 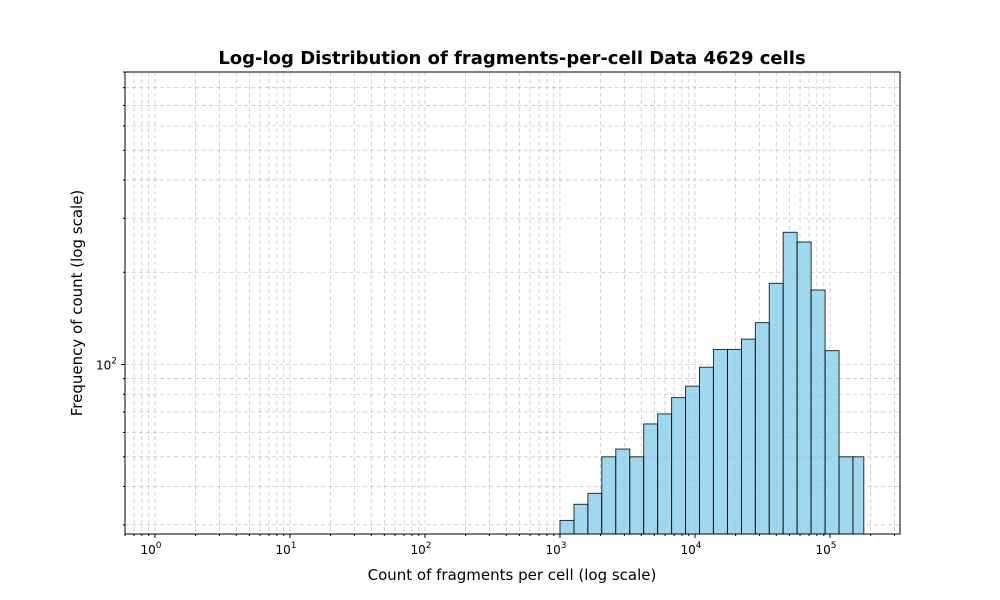 I want to click on x-tick-label: 10², so click(x=420, y=549).